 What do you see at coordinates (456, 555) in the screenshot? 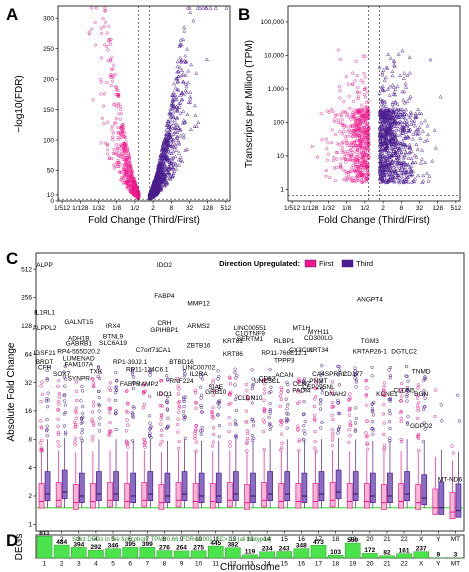
I see `deg-bar-label: 3` at bounding box center [456, 555].